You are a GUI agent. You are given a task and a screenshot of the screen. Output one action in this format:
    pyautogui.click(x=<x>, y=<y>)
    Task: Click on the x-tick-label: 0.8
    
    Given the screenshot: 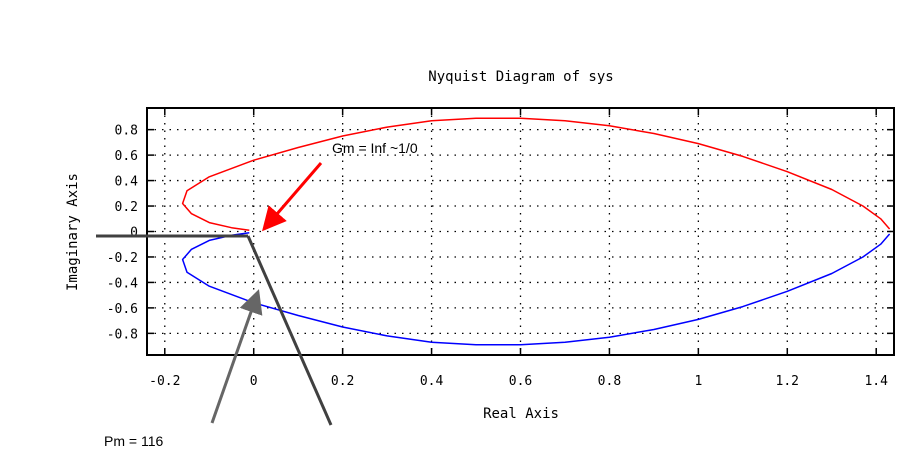 What is the action you would take?
    pyautogui.click(x=609, y=381)
    